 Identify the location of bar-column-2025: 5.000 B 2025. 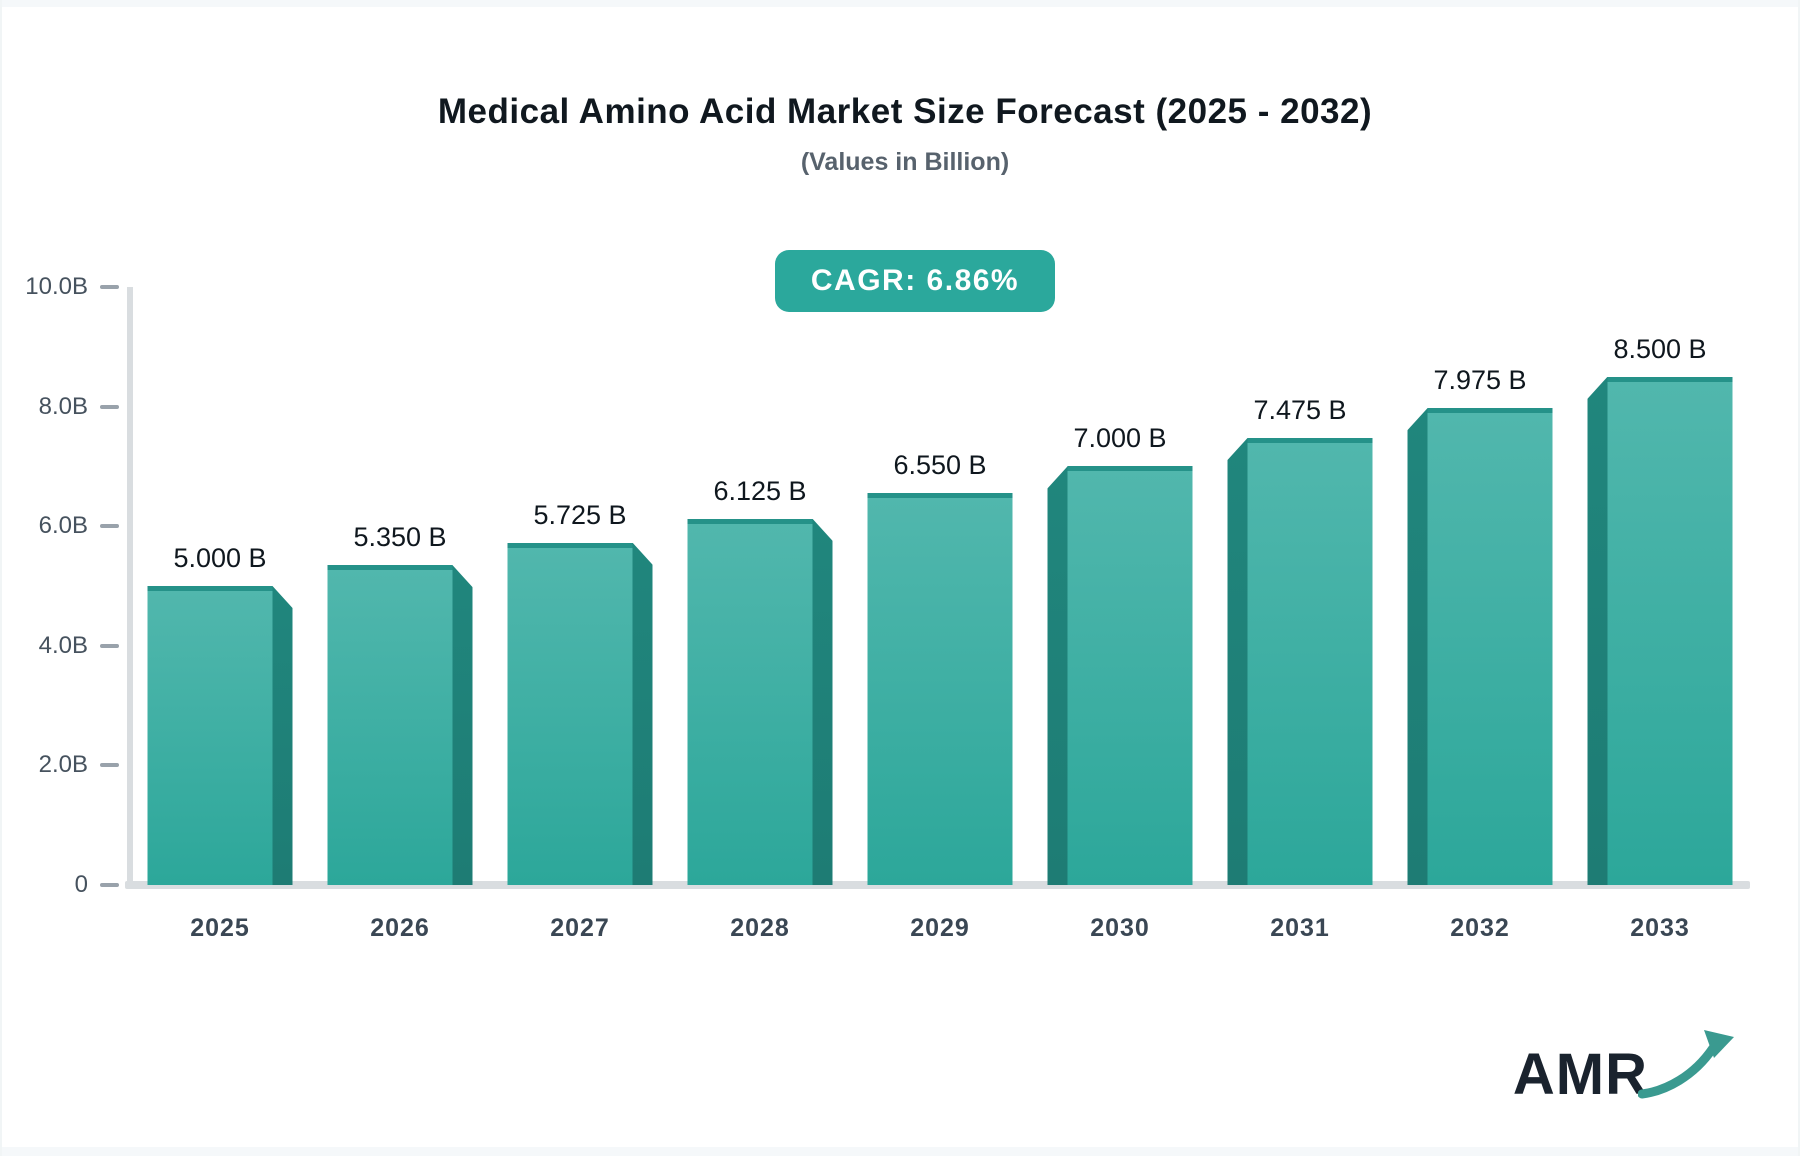
(220, 614).